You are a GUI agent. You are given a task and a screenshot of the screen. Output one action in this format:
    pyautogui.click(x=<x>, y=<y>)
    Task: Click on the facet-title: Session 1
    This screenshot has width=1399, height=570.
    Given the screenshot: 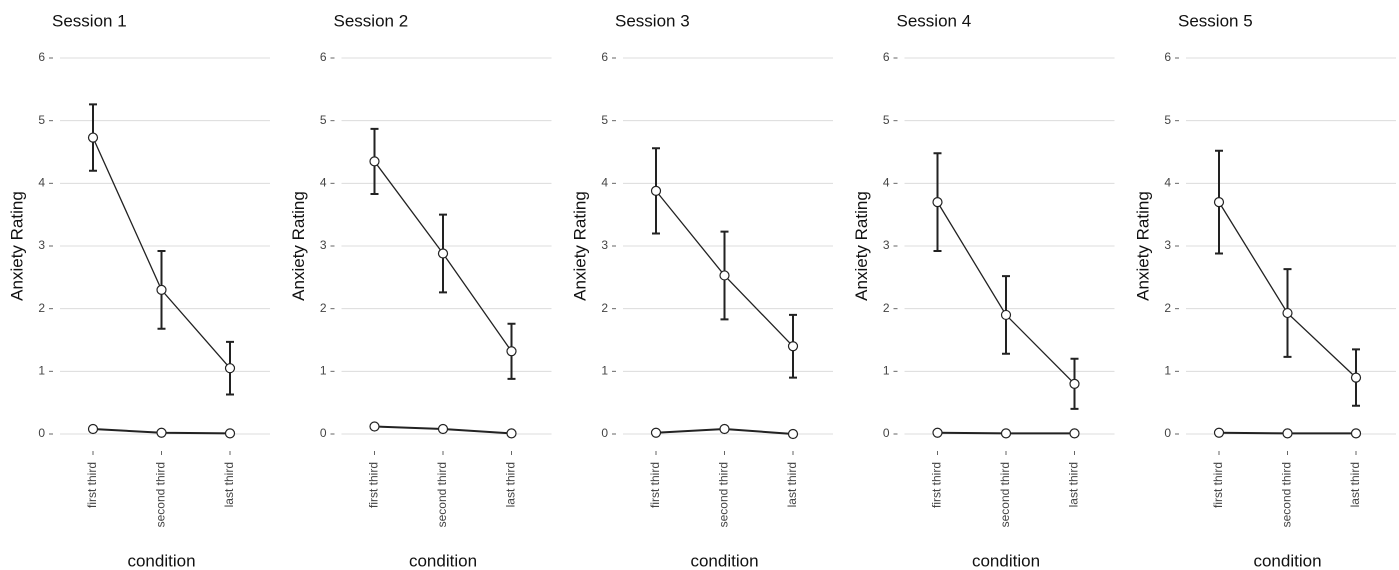 What is the action you would take?
    pyautogui.click(x=89, y=20)
    